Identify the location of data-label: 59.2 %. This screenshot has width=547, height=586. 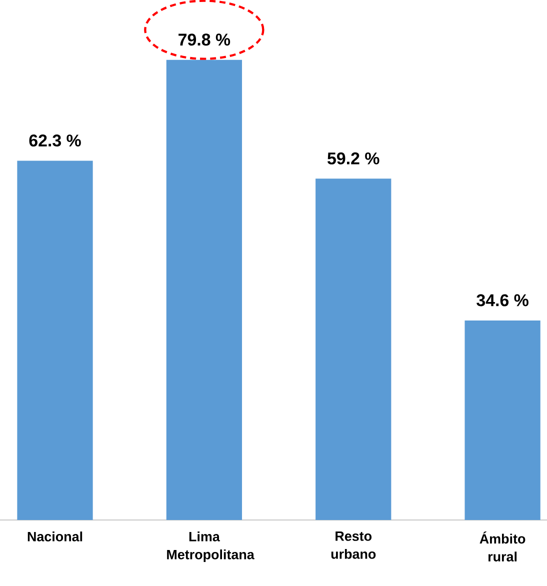
(354, 158).